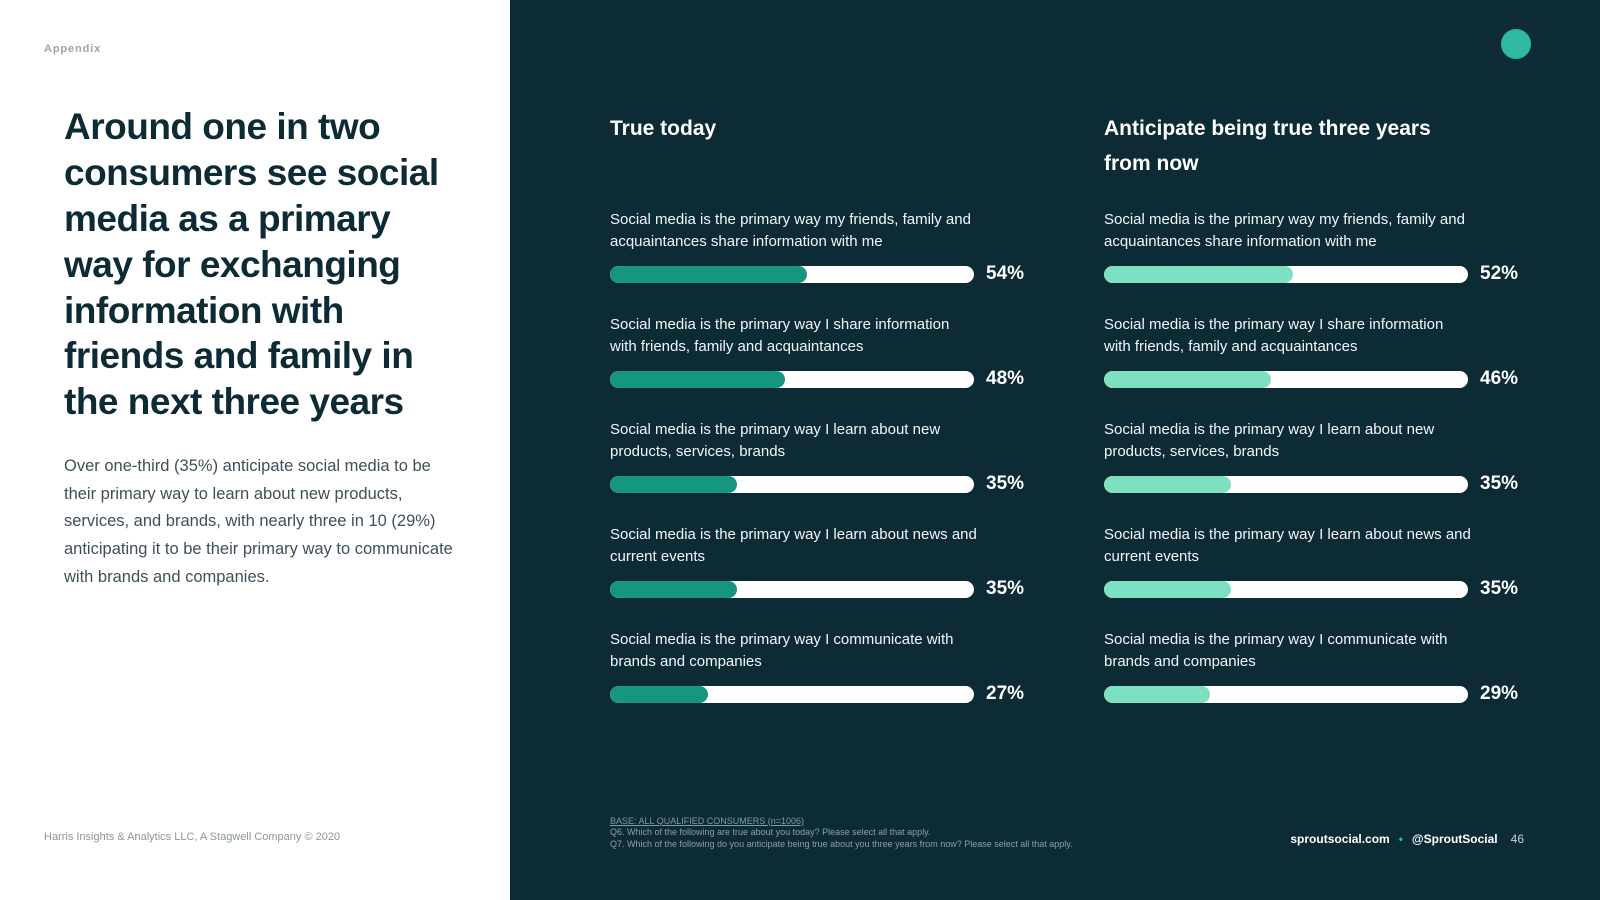 This screenshot has width=1600, height=900. What do you see at coordinates (1005, 378) in the screenshot?
I see `bar-value: 48%` at bounding box center [1005, 378].